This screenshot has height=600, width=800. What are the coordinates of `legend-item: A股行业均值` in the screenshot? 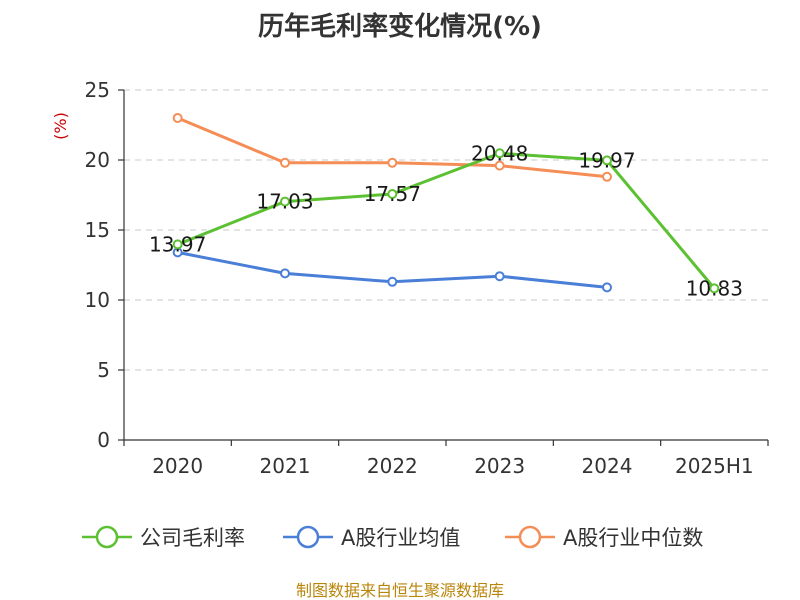 It's located at (371, 537).